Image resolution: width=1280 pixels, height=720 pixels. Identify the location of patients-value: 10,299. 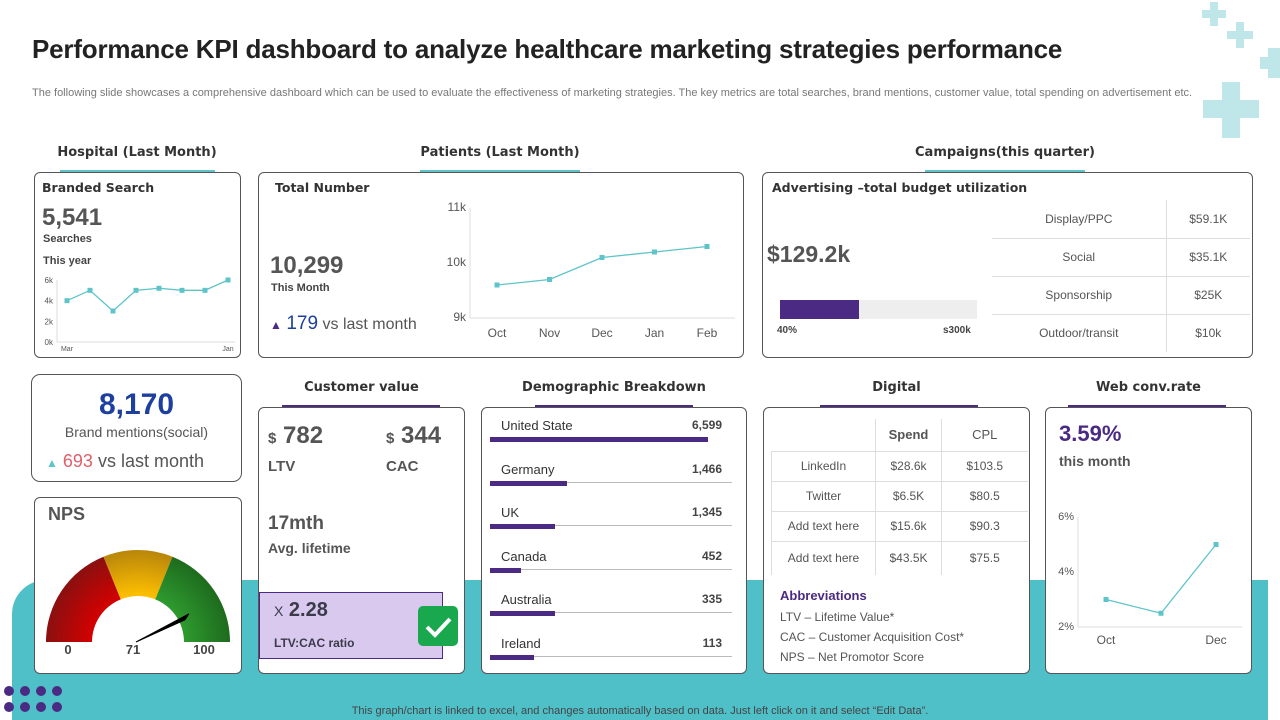
(307, 265).